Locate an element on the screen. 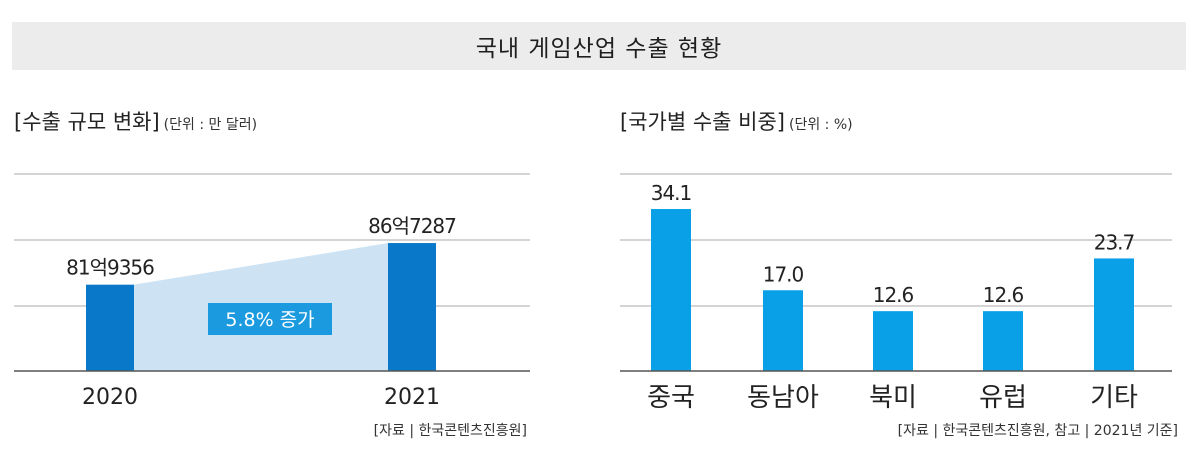  bar-북미 is located at coordinates (893, 341).